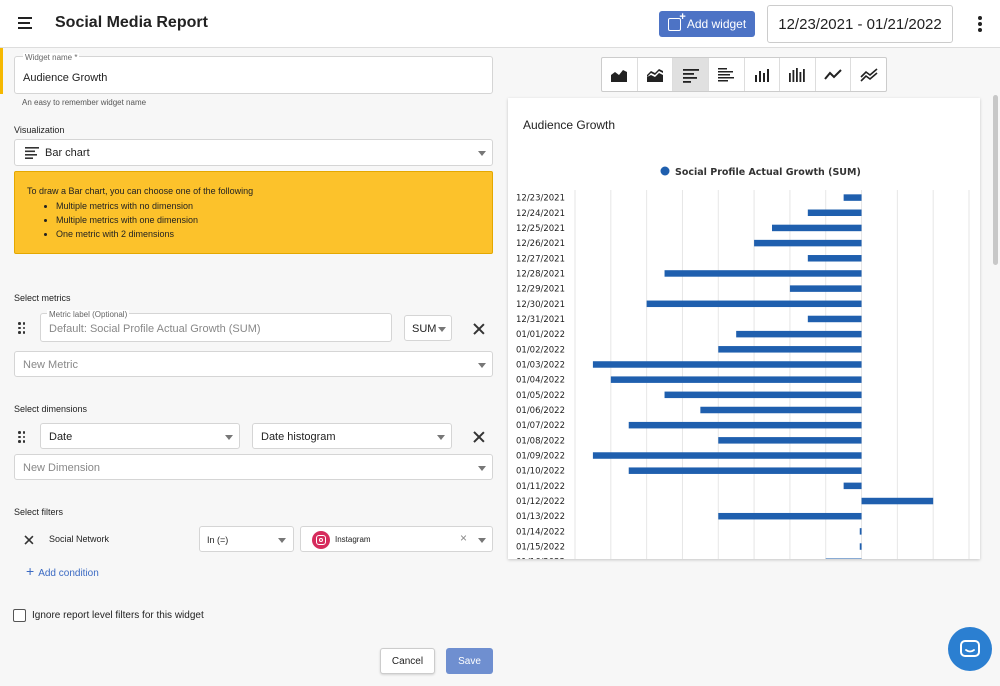  Describe the element at coordinates (540, 502) in the screenshot. I see `y-tick-label: 01/12/2022` at that location.